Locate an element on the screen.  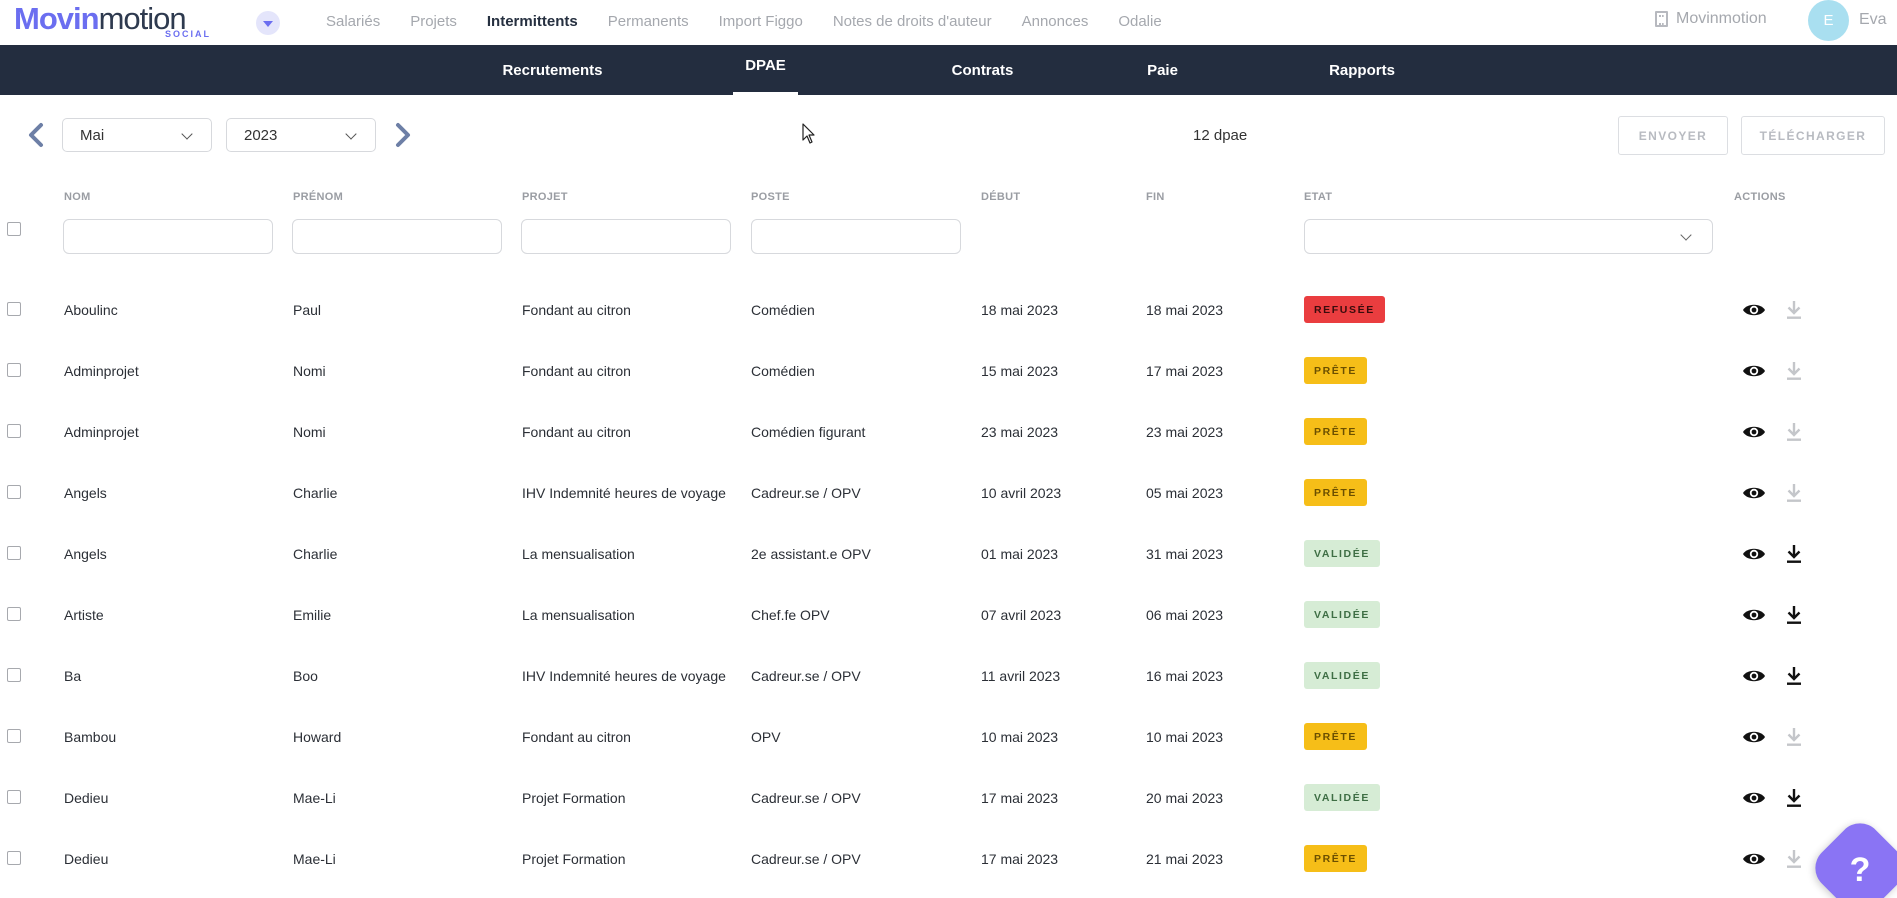
cell-prenom: Paul is located at coordinates (307, 309).